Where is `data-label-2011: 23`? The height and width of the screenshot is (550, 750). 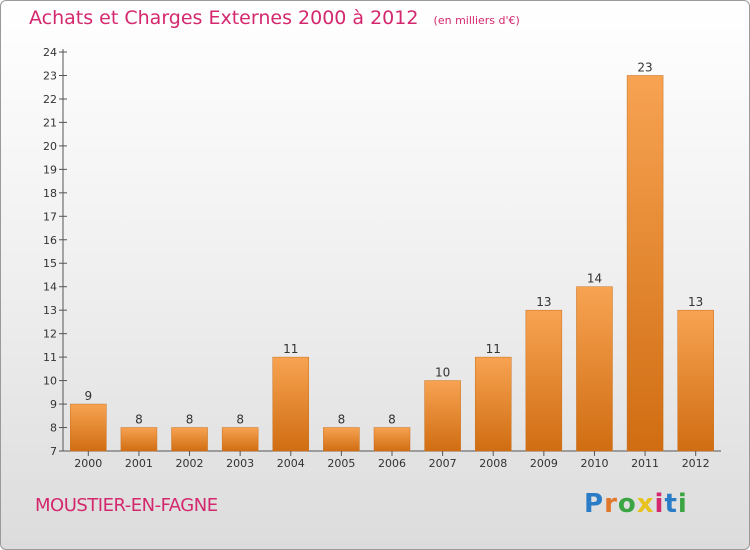
data-label-2011: 23 is located at coordinates (644, 67).